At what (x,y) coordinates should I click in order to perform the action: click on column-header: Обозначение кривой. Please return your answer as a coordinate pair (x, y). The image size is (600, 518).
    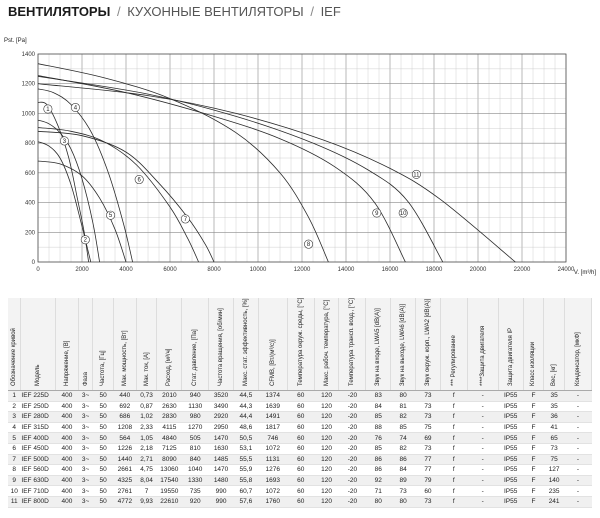
    Looking at the image, I should click on (14, 344).